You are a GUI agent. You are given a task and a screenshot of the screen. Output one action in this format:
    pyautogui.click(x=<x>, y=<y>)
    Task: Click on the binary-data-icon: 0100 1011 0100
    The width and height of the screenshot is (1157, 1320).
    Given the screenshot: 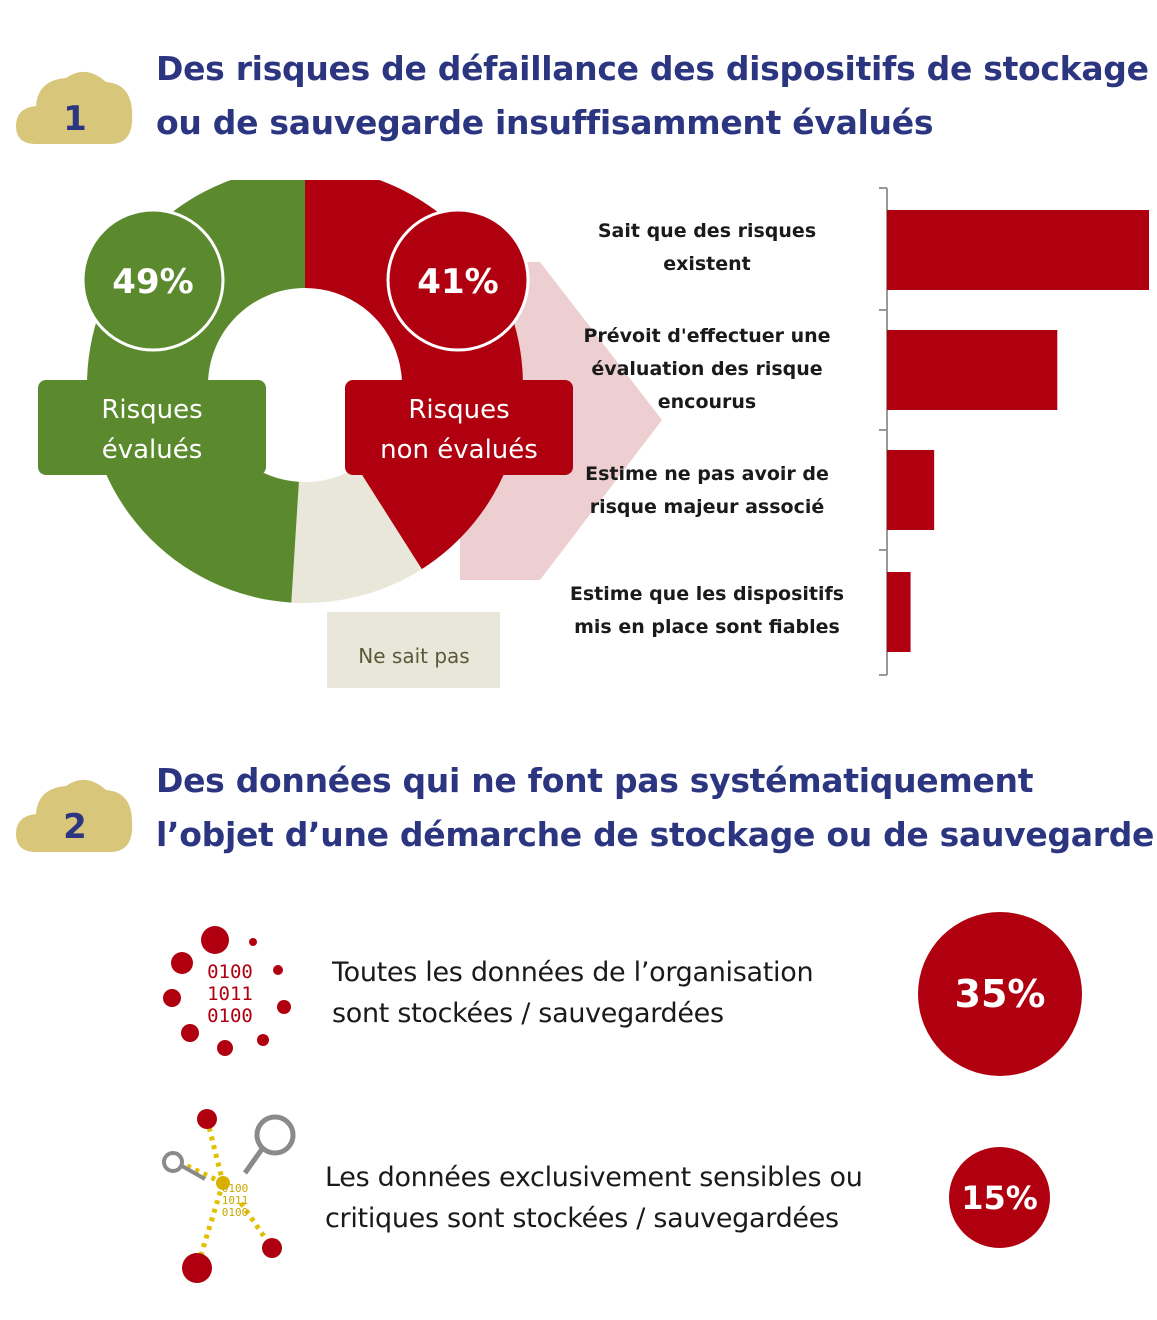 What is the action you would take?
    pyautogui.click(x=227, y=991)
    